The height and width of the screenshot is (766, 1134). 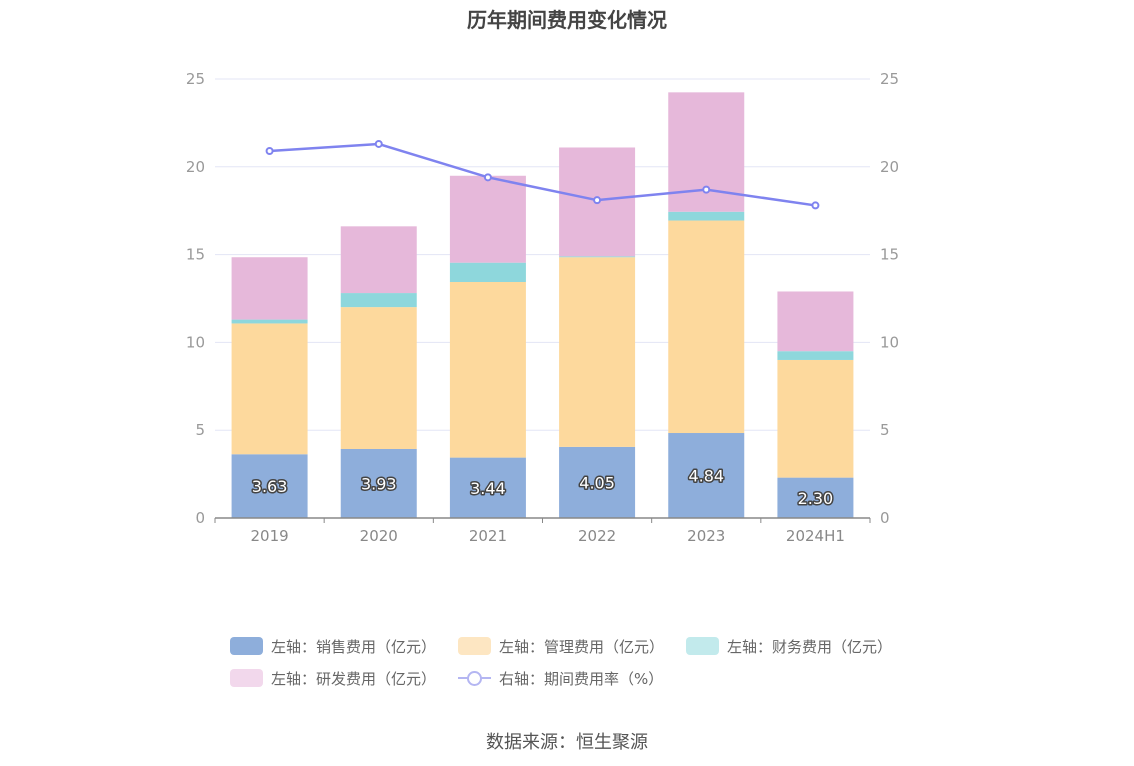 What do you see at coordinates (567, 742) in the screenshot?
I see `data-source: 数据来源：恒生聚源` at bounding box center [567, 742].